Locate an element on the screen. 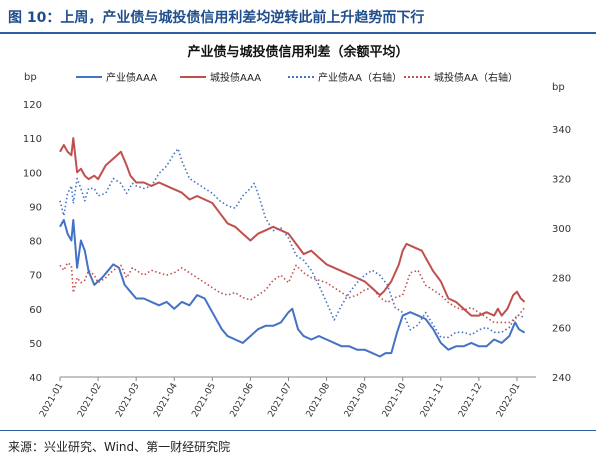 Image resolution: width=596 pixels, height=460 pixels. y-left-unit: bp is located at coordinates (30, 77).